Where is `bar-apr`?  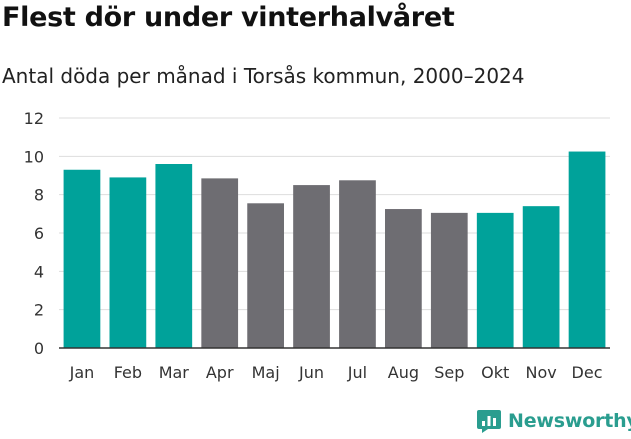
bar-apr is located at coordinates (220, 263).